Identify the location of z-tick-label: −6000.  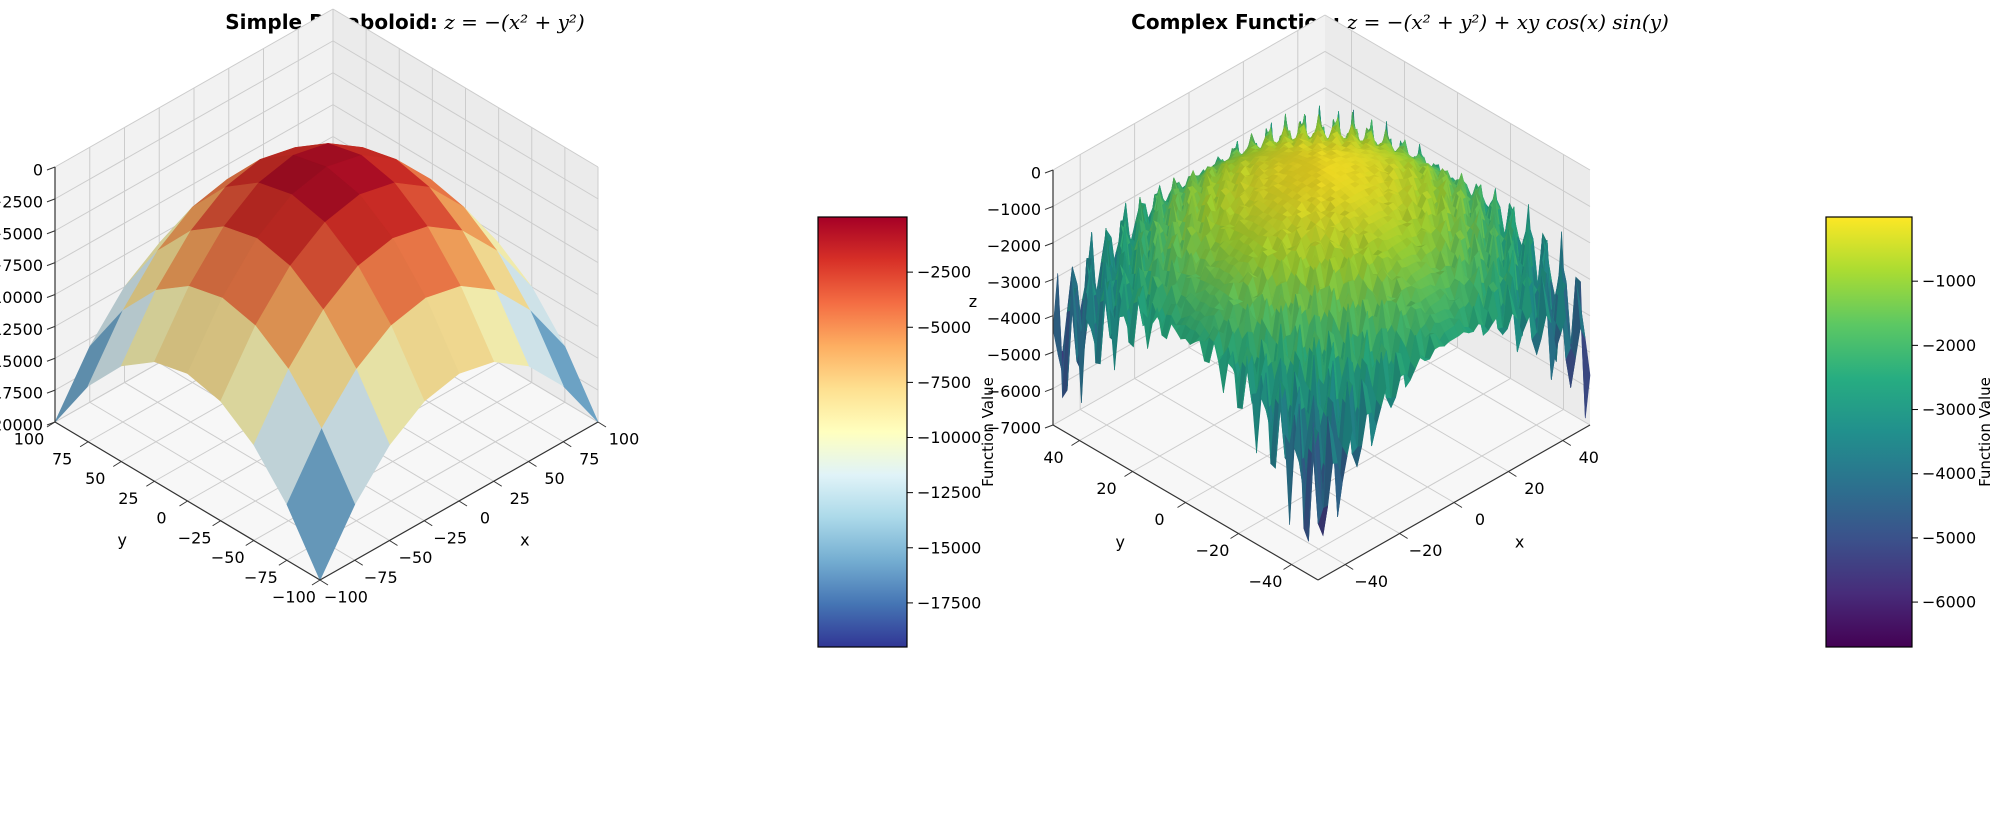
(1014, 391).